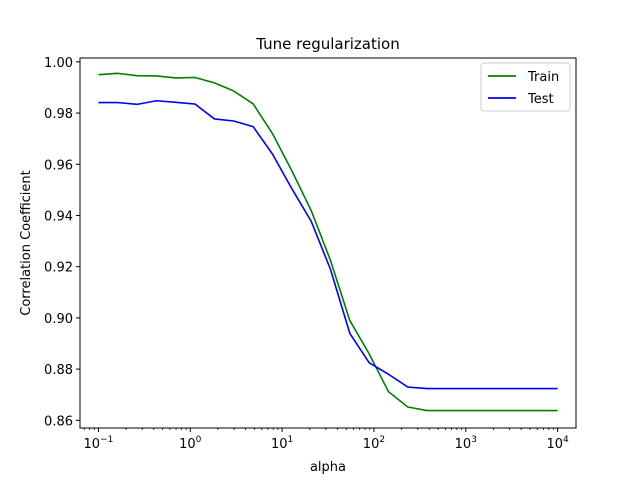 The height and width of the screenshot is (480, 640). What do you see at coordinates (58, 63) in the screenshot?
I see `y-tick-label: 1.00` at bounding box center [58, 63].